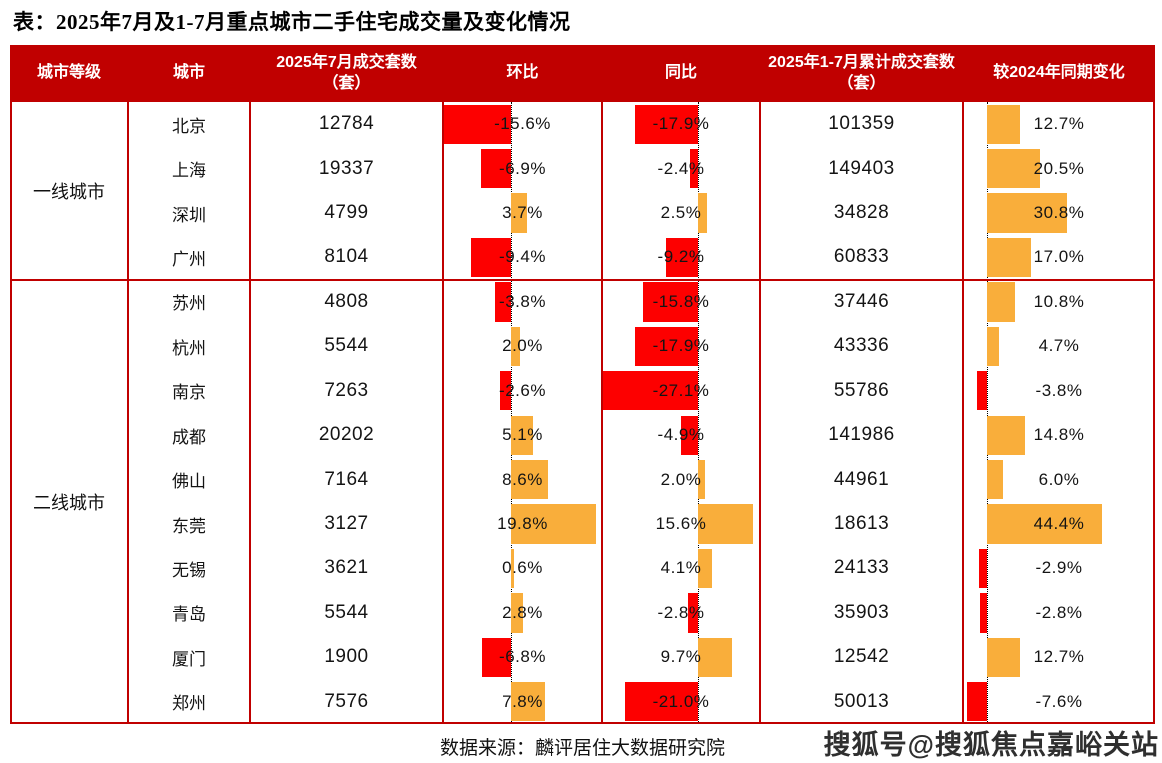 This screenshot has width=1162, height=763. I want to click on vs2024-value: 6.0%, so click(1059, 479).